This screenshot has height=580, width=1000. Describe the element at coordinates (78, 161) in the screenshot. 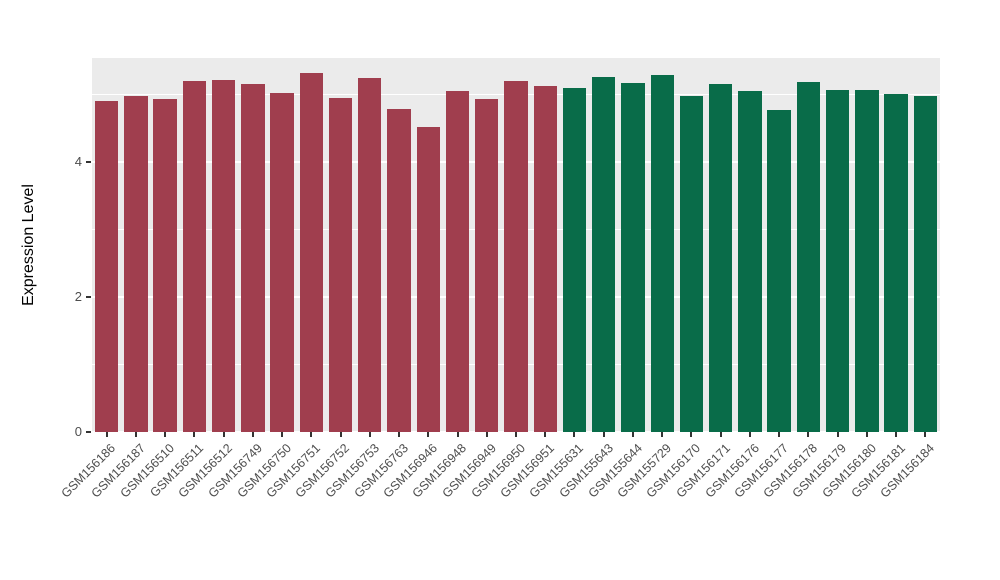

I see `y-tick-label: 4` at that location.